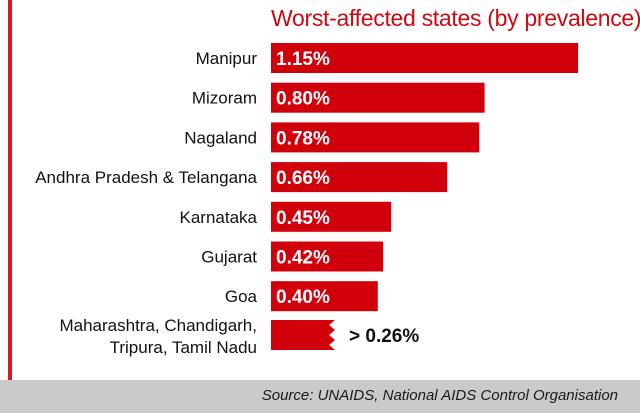  I want to click on value-label: > 0.26%, so click(384, 336).